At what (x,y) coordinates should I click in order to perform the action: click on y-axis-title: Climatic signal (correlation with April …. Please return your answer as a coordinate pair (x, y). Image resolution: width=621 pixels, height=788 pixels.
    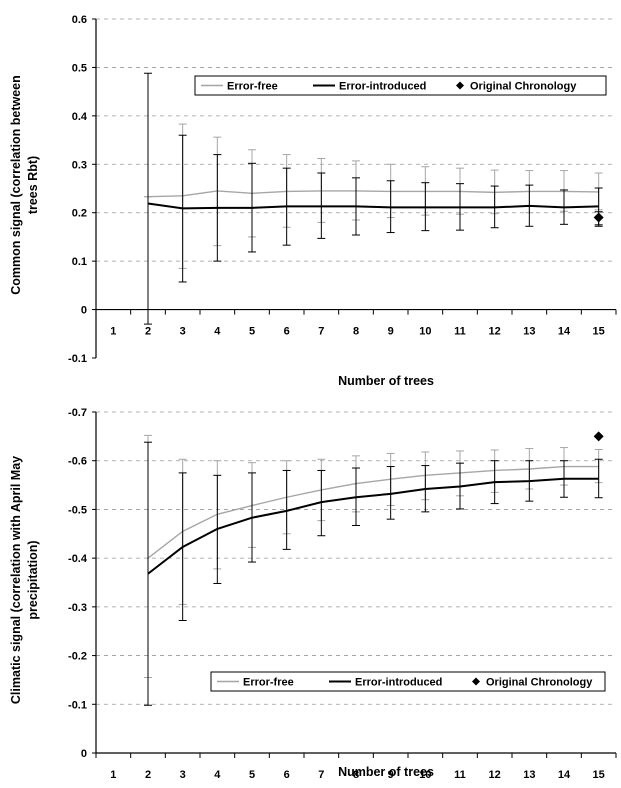
    Looking at the image, I should click on (16, 580).